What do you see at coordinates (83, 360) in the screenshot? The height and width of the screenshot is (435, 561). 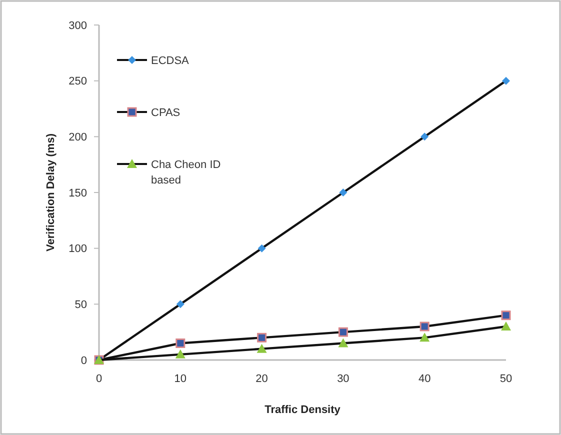 I see `y-tick-label: 0` at bounding box center [83, 360].